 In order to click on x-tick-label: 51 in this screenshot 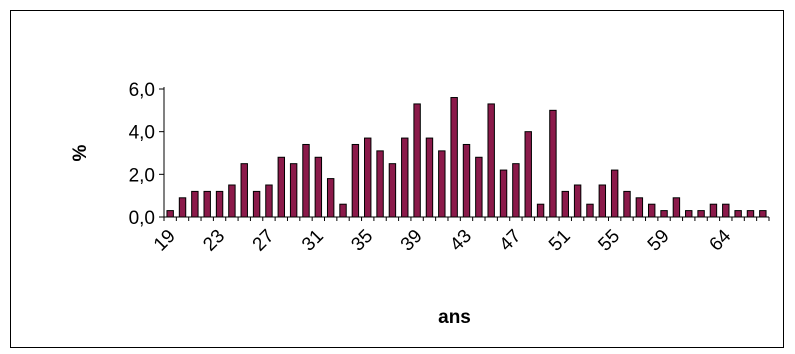, I will do `click(560, 241)`.